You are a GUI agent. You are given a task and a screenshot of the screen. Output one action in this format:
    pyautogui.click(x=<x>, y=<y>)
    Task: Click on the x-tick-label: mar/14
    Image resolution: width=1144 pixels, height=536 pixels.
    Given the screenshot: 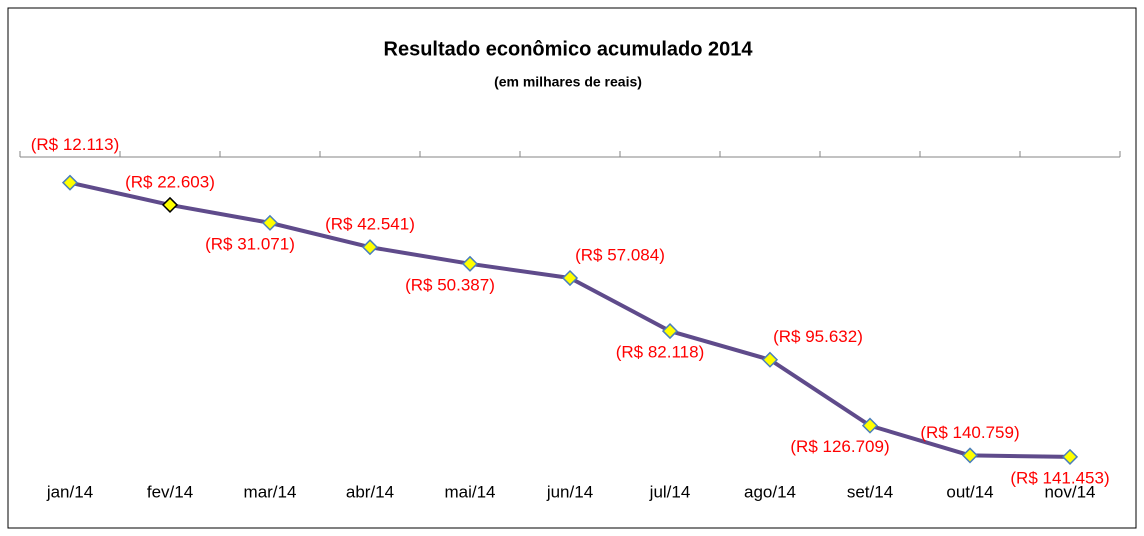 What is the action you would take?
    pyautogui.click(x=270, y=491)
    